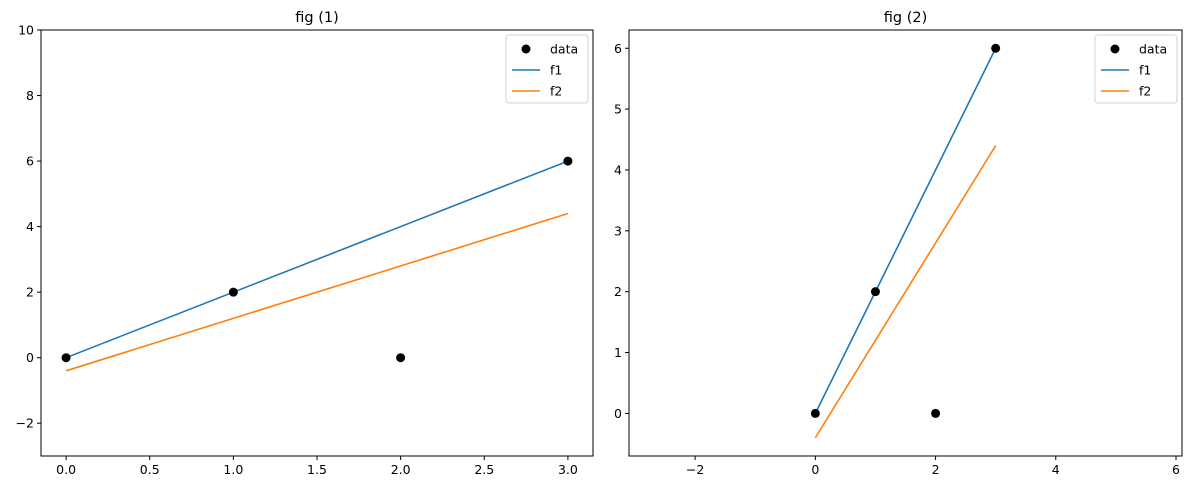 The height and width of the screenshot is (490, 1190). What do you see at coordinates (1176, 469) in the screenshot?
I see `x-tick-label: 6` at bounding box center [1176, 469].